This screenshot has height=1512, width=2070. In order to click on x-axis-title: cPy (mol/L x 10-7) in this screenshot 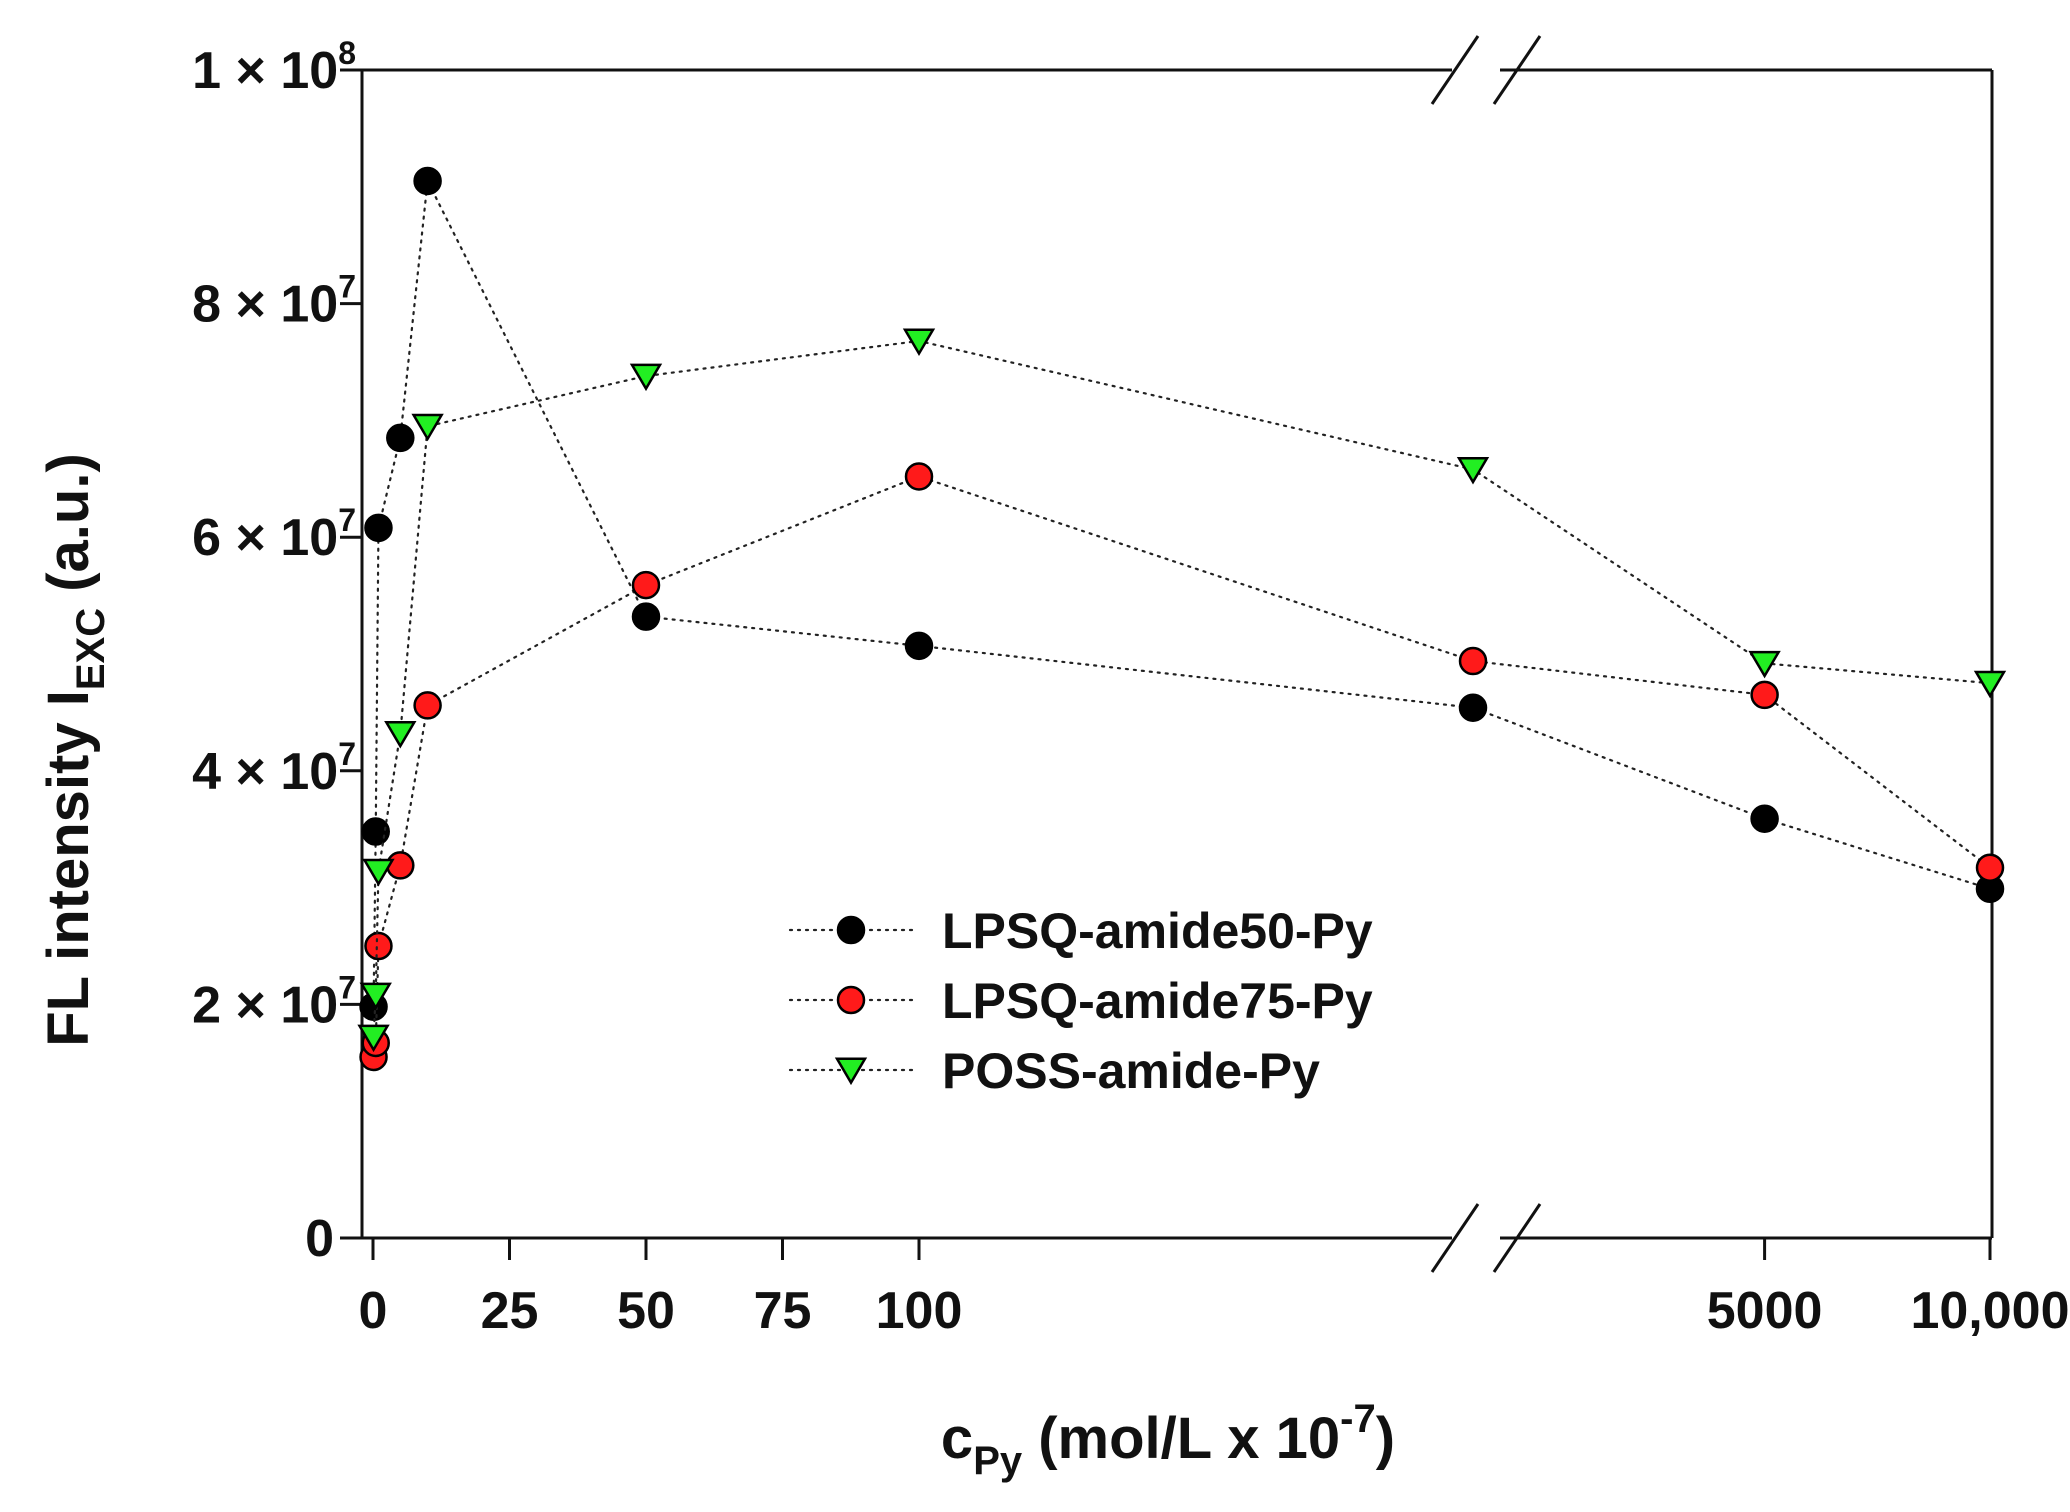, I will do `click(1168, 1440)`.